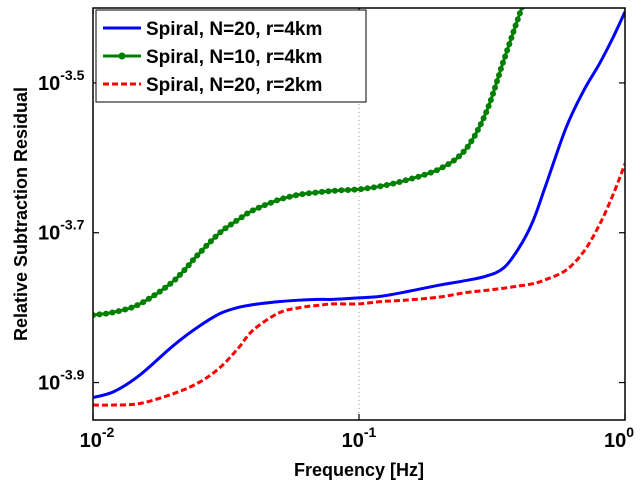 The width and height of the screenshot is (642, 482). What do you see at coordinates (21, 214) in the screenshot?
I see `y-axis-label: Relative Subtraction Residual` at bounding box center [21, 214].